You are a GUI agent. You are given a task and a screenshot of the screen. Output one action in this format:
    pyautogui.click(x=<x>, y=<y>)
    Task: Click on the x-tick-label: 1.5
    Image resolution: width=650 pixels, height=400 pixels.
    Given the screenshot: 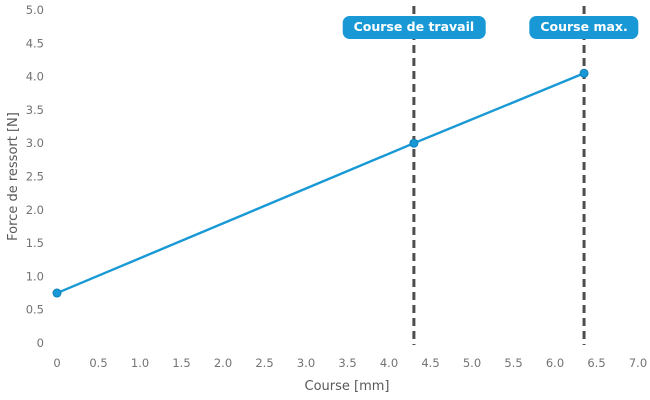 What is the action you would take?
    pyautogui.click(x=181, y=363)
    